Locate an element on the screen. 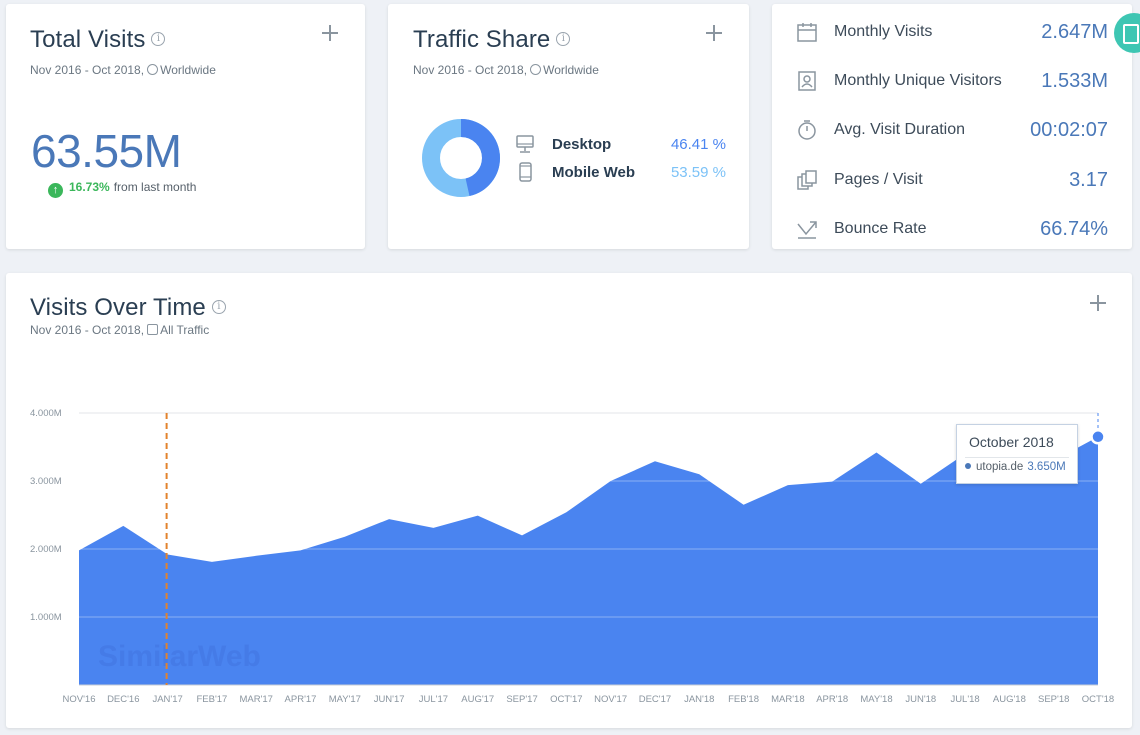 This screenshot has height=735, width=1140. x-tick-label: MAR'18 is located at coordinates (788, 699).